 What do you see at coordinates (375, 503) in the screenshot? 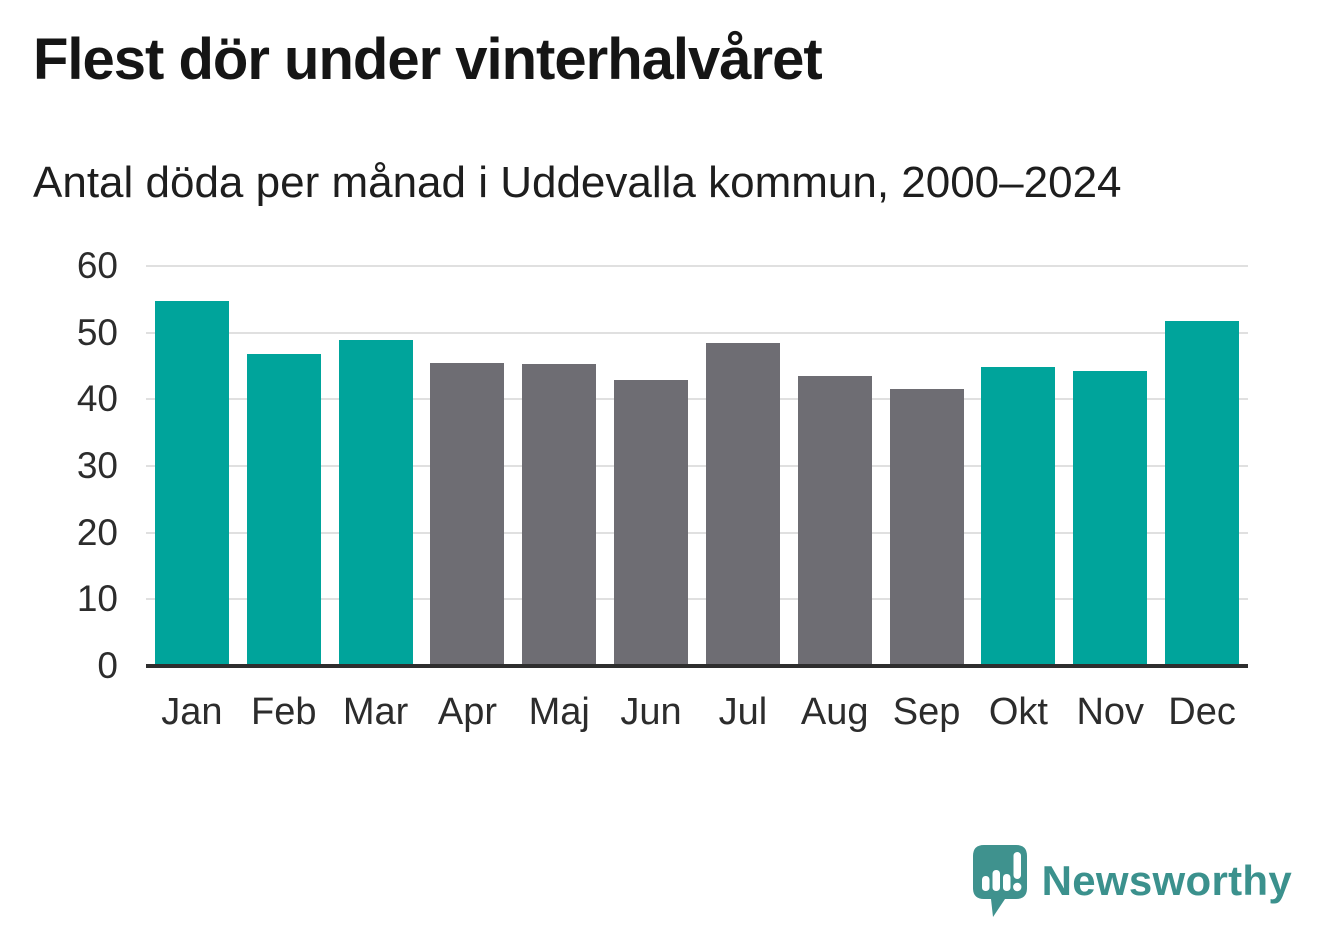
I see `bar-mar` at bounding box center [375, 503].